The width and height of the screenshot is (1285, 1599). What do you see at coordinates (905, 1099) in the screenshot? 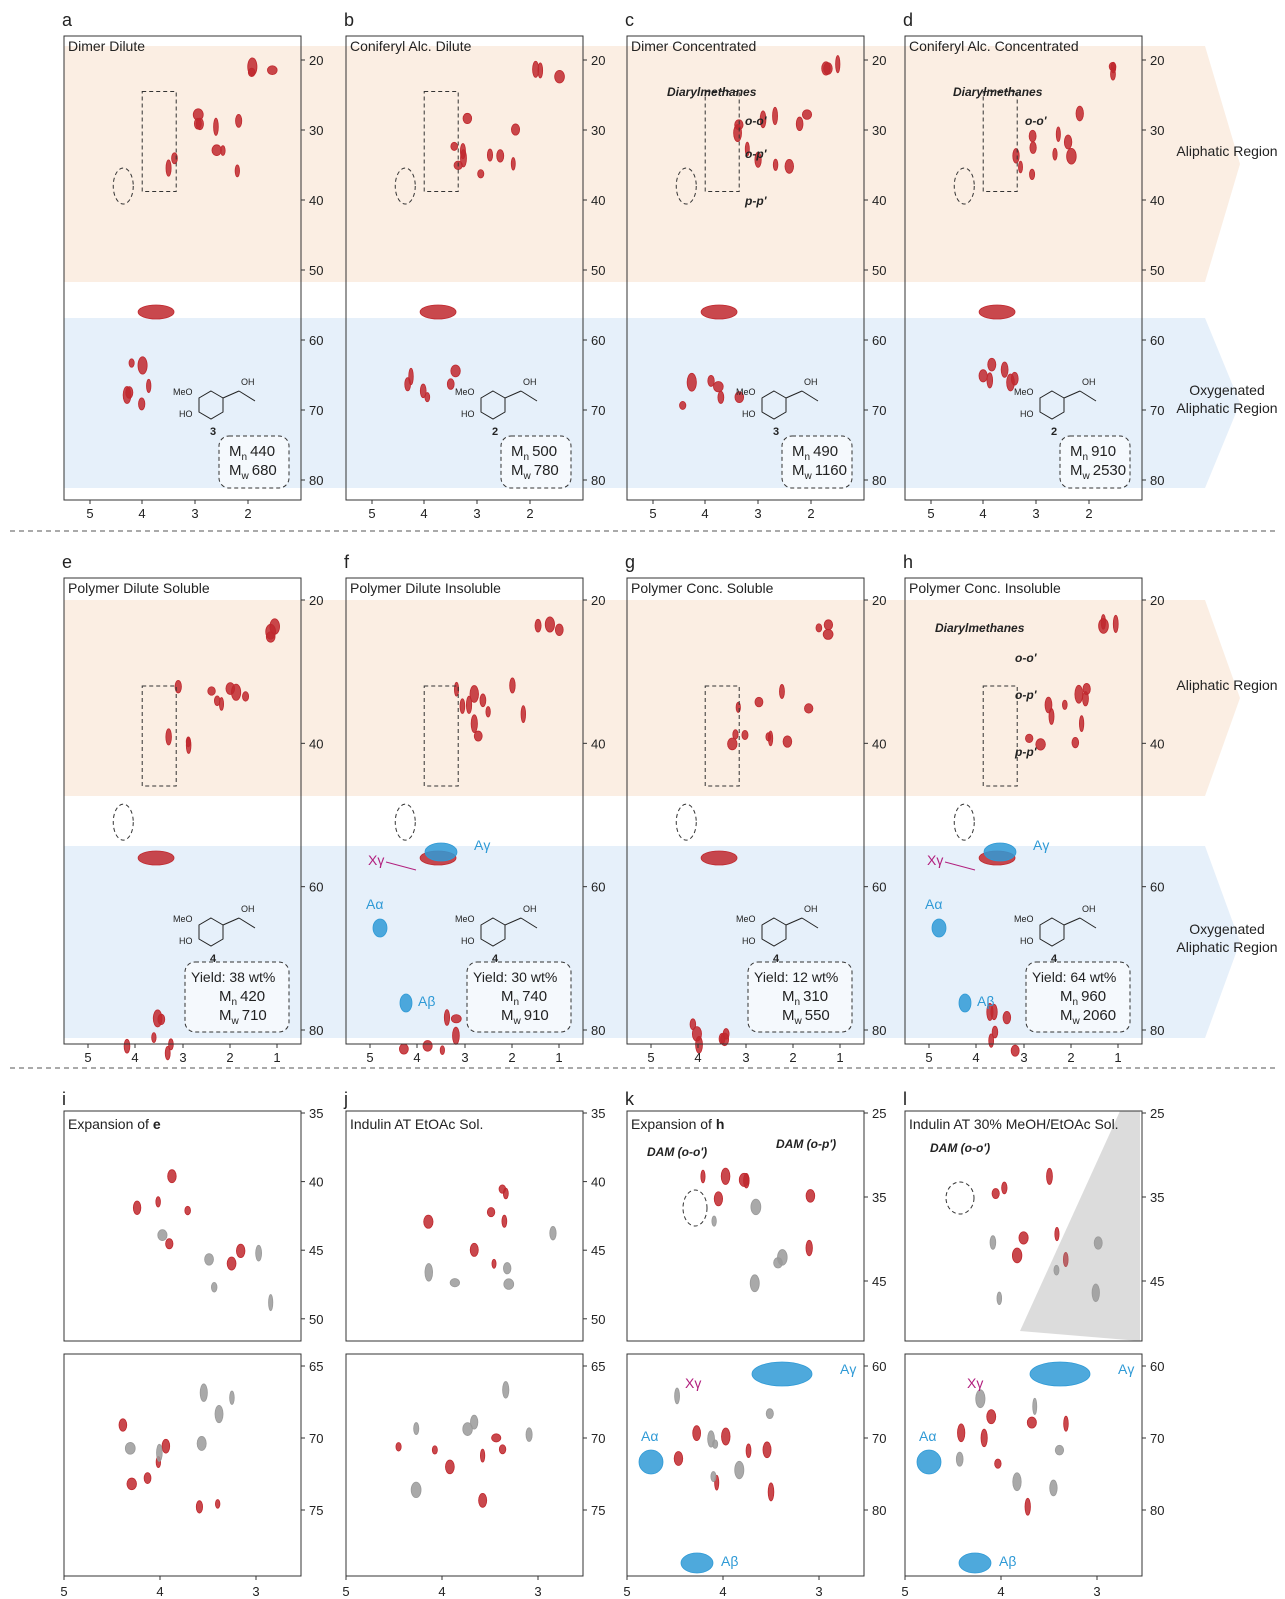
I see `panel-letter: l` at bounding box center [905, 1099].